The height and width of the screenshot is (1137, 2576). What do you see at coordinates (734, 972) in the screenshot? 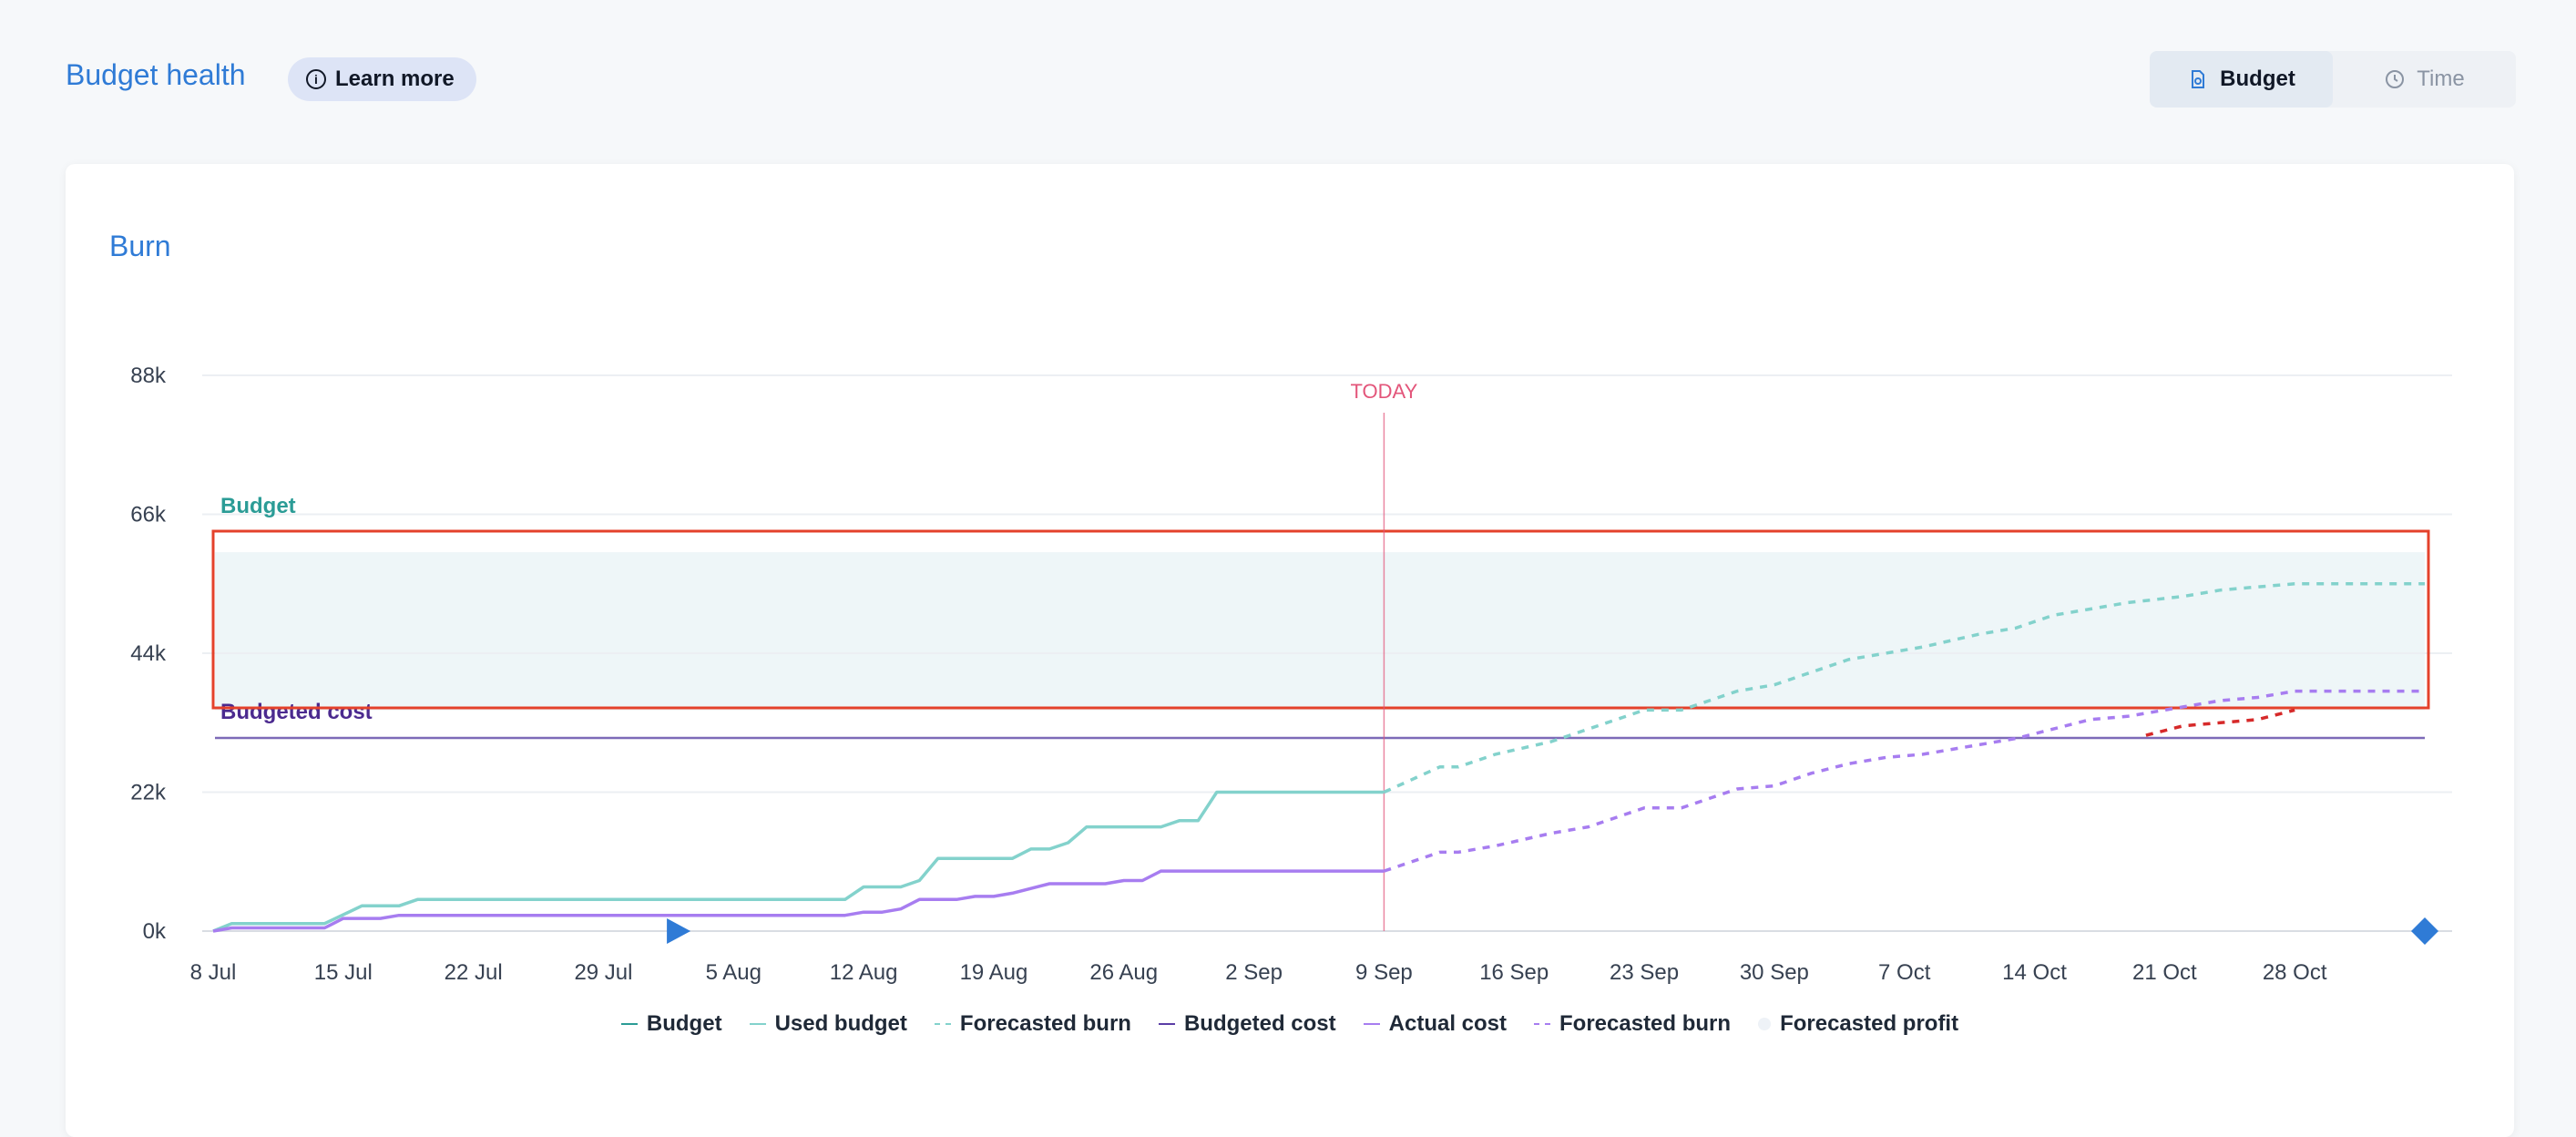
I see `x-tick-label: 5 Aug` at bounding box center [734, 972].